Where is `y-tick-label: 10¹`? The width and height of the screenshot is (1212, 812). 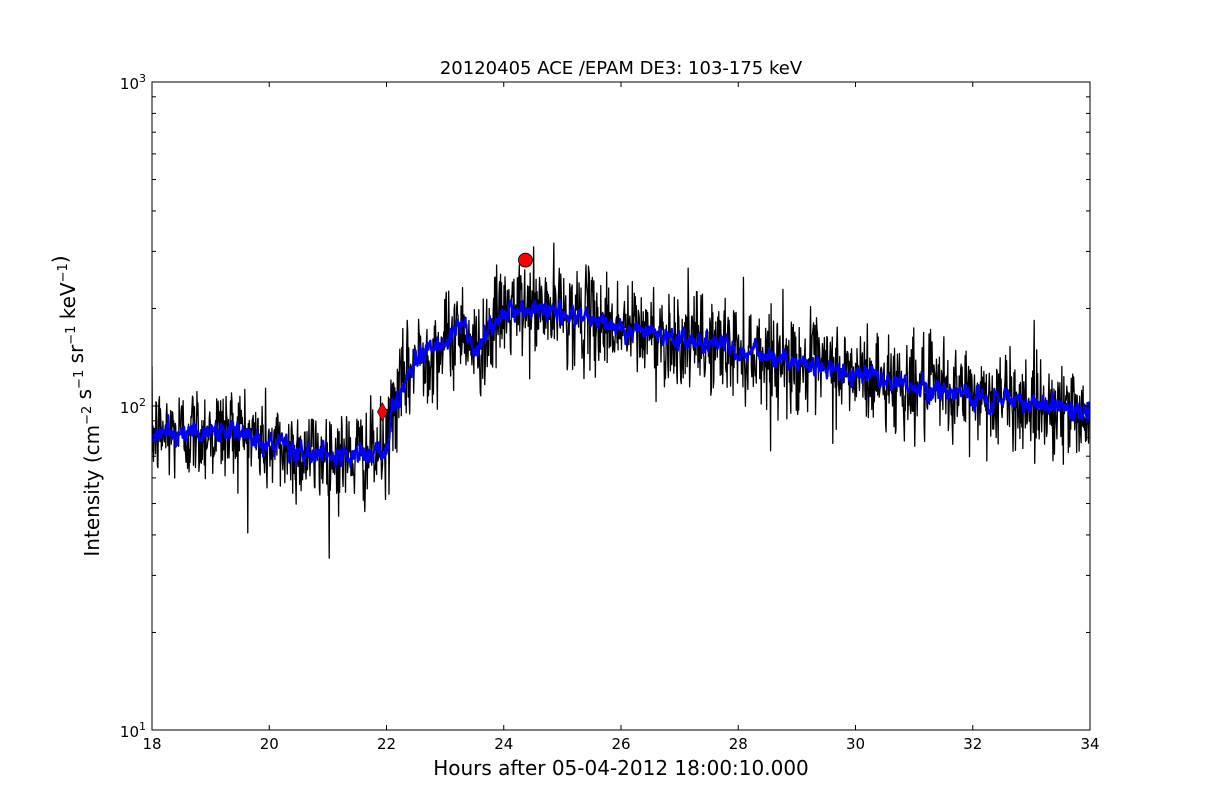
y-tick-label: 10¹ is located at coordinates (133, 730).